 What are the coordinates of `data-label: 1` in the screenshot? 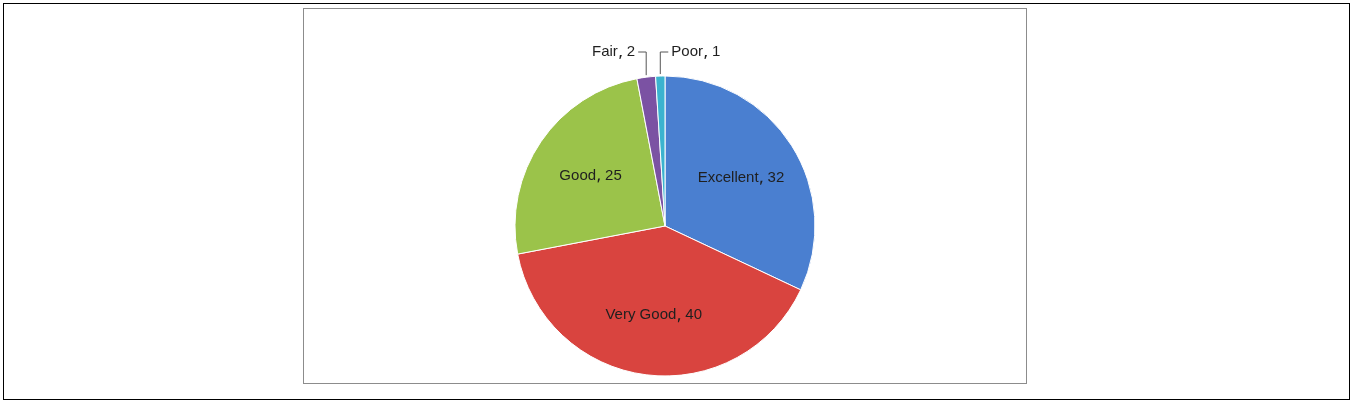 It's located at (716, 51).